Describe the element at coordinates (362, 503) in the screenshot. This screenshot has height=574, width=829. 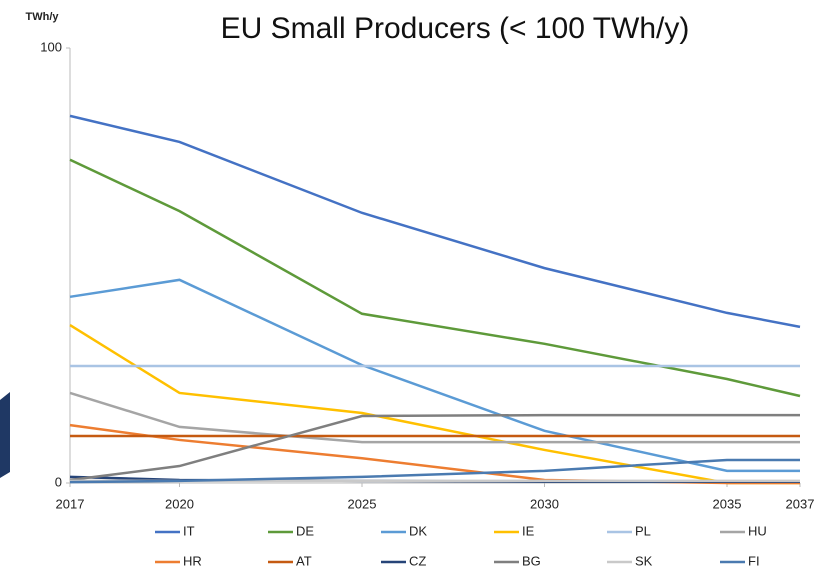
I see `x-tick-label: 2025` at that location.